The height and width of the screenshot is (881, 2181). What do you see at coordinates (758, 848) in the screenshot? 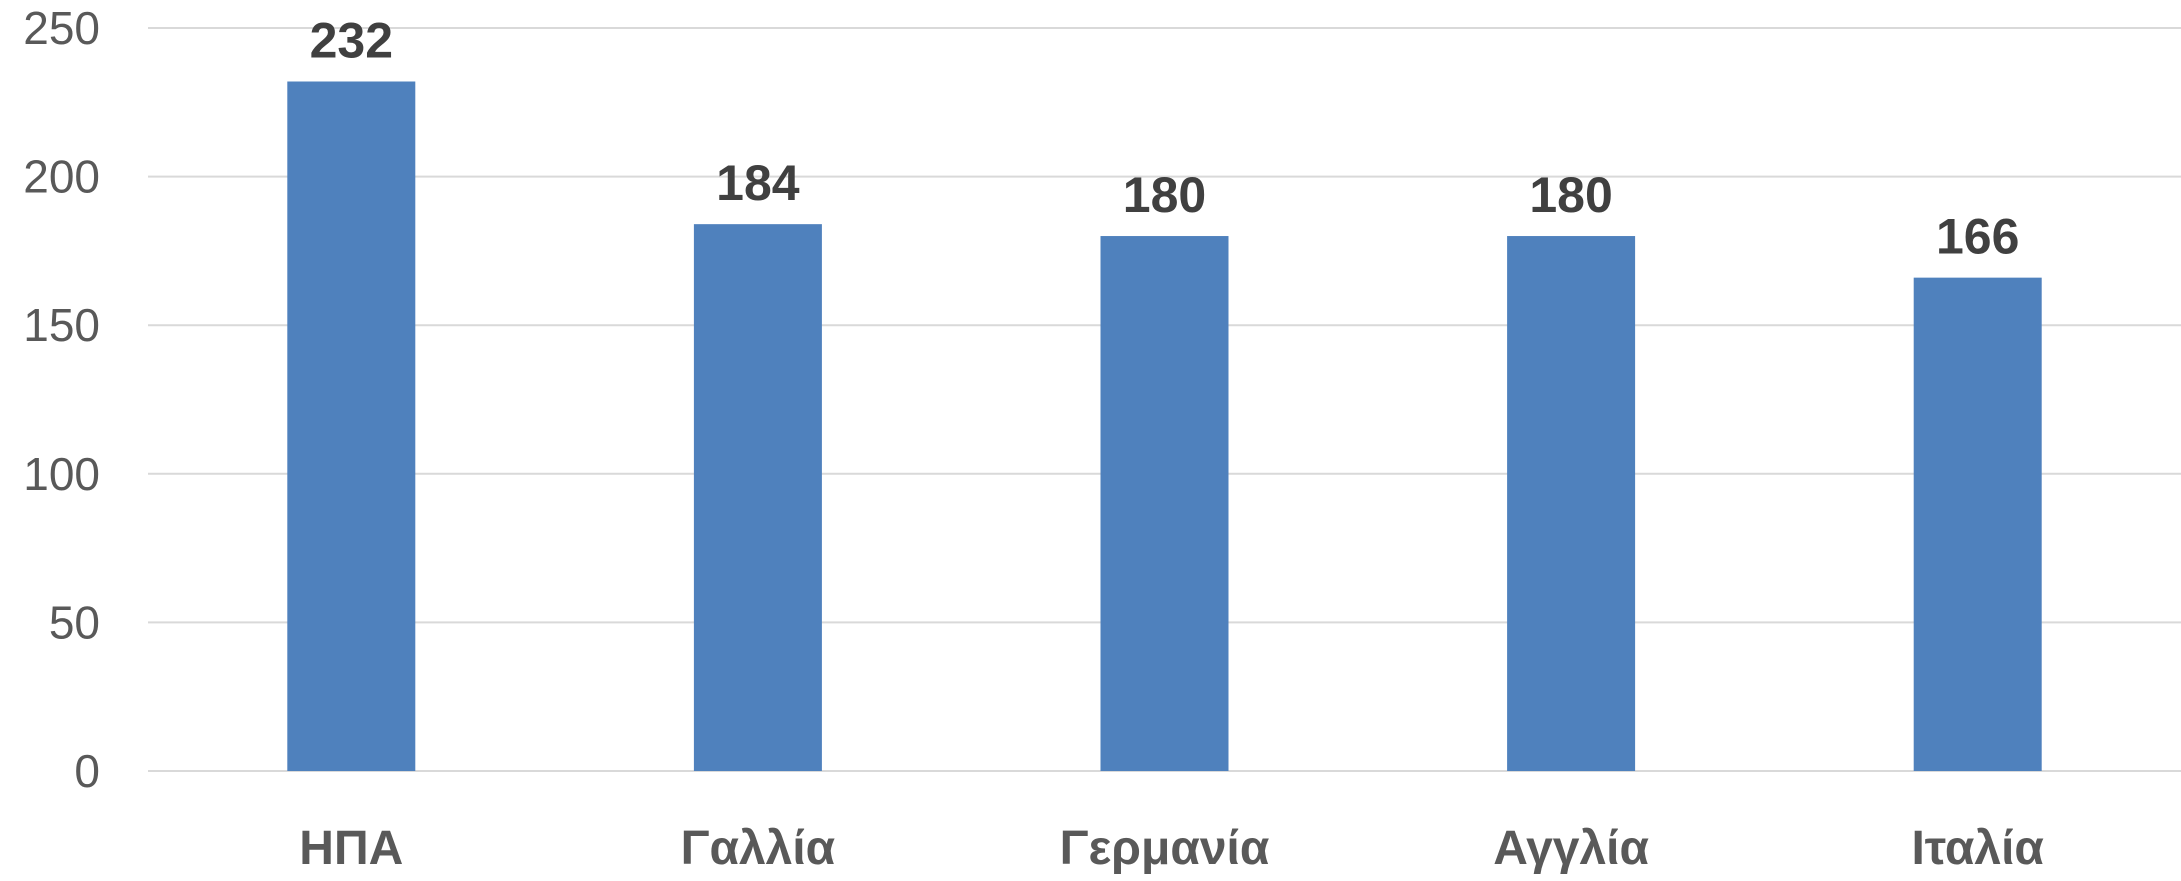
I see `category-label: Γαλλία` at bounding box center [758, 848].